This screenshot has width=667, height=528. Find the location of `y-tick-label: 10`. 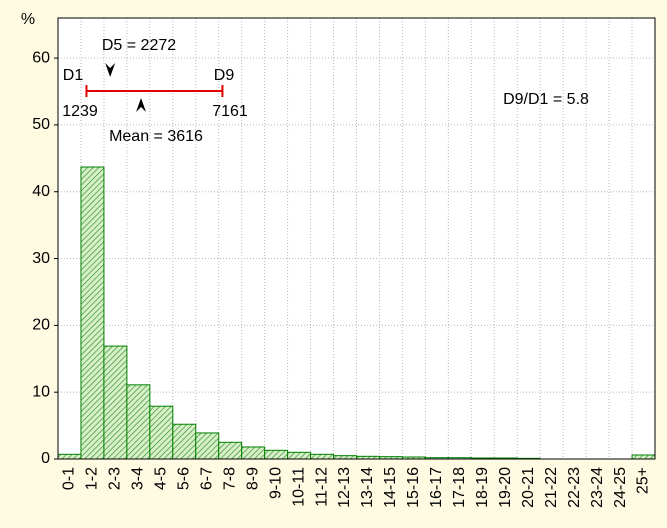

y-tick-label: 10 is located at coordinates (41, 391).